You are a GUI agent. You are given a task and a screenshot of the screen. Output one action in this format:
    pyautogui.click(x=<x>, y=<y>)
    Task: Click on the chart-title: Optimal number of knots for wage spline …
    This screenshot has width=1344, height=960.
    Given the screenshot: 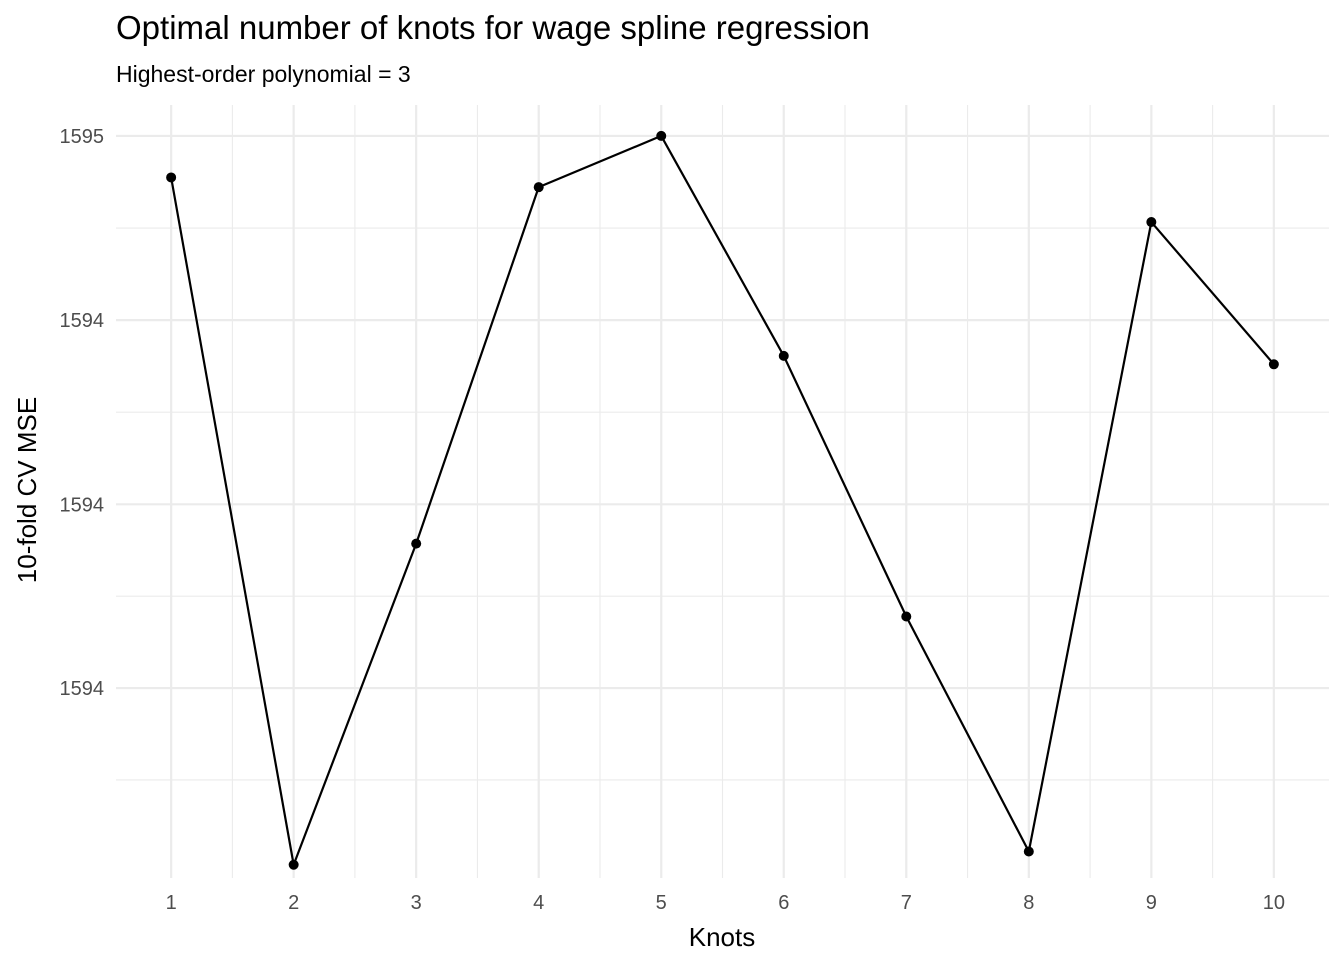 What is the action you would take?
    pyautogui.click(x=493, y=27)
    